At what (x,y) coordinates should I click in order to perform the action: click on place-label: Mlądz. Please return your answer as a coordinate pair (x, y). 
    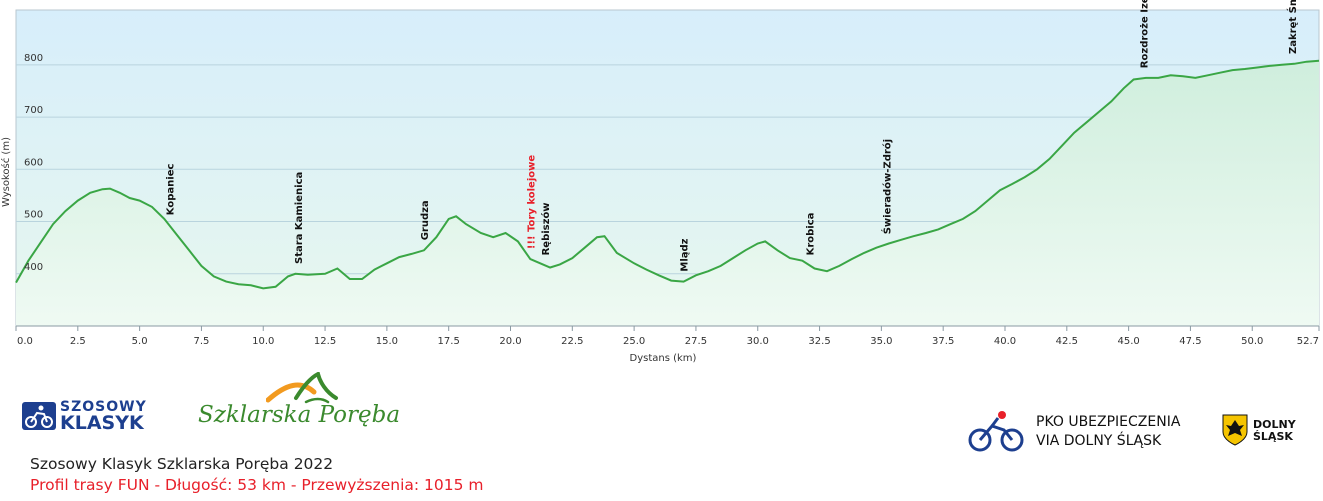
    Looking at the image, I should click on (685, 254).